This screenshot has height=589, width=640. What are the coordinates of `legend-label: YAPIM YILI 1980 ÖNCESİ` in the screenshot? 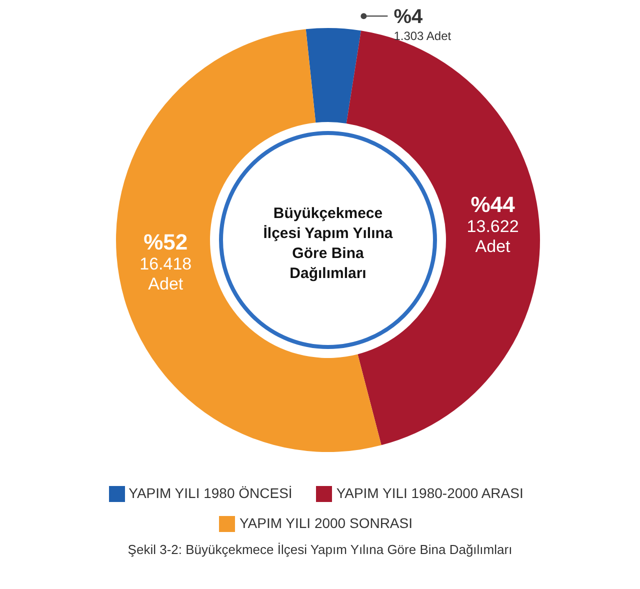 It's located at (210, 493).